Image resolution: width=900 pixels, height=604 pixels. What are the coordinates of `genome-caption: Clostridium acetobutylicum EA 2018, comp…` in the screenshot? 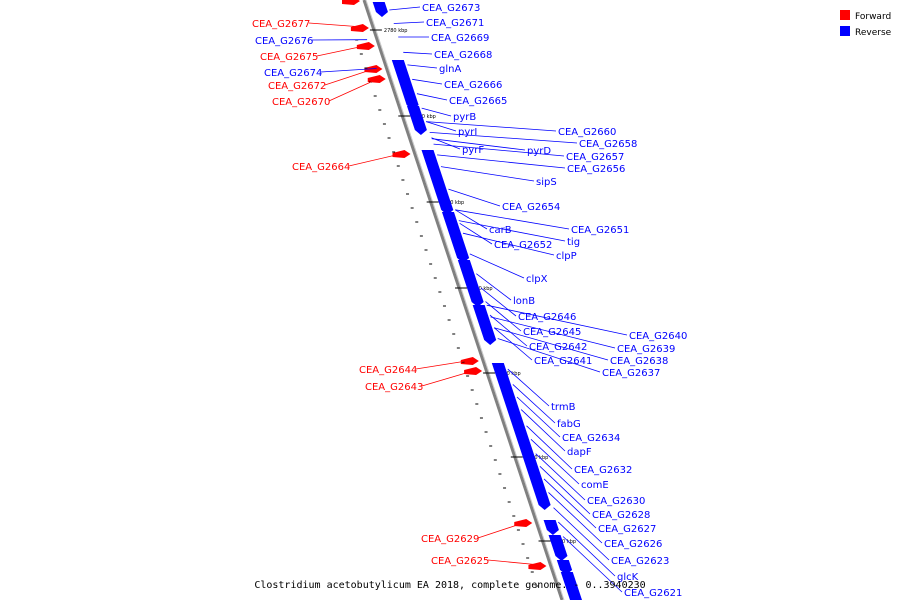 It's located at (449, 585).